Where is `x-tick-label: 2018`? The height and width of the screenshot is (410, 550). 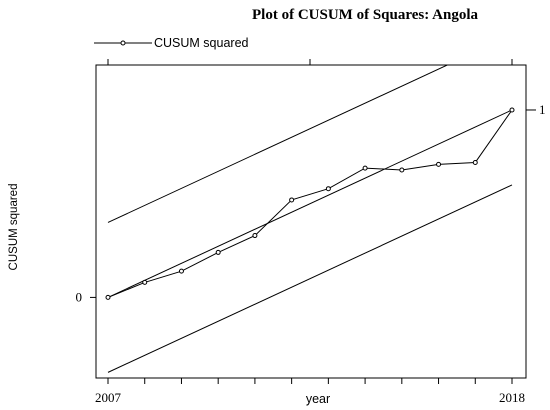 x-tick-label: 2018 is located at coordinates (512, 397).